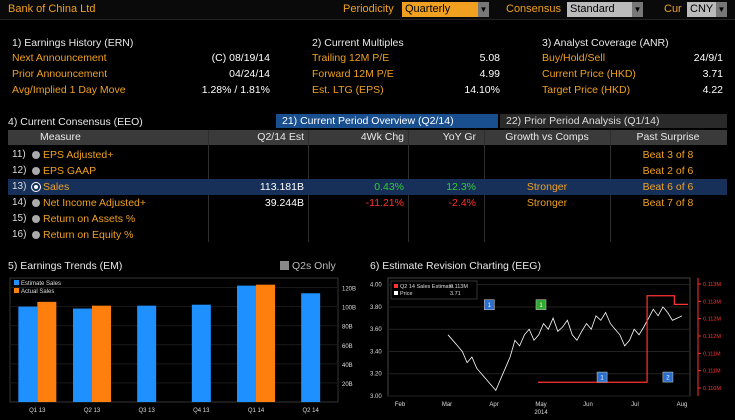  I want to click on table-row: 16) Return on Equity %, so click(367, 235).